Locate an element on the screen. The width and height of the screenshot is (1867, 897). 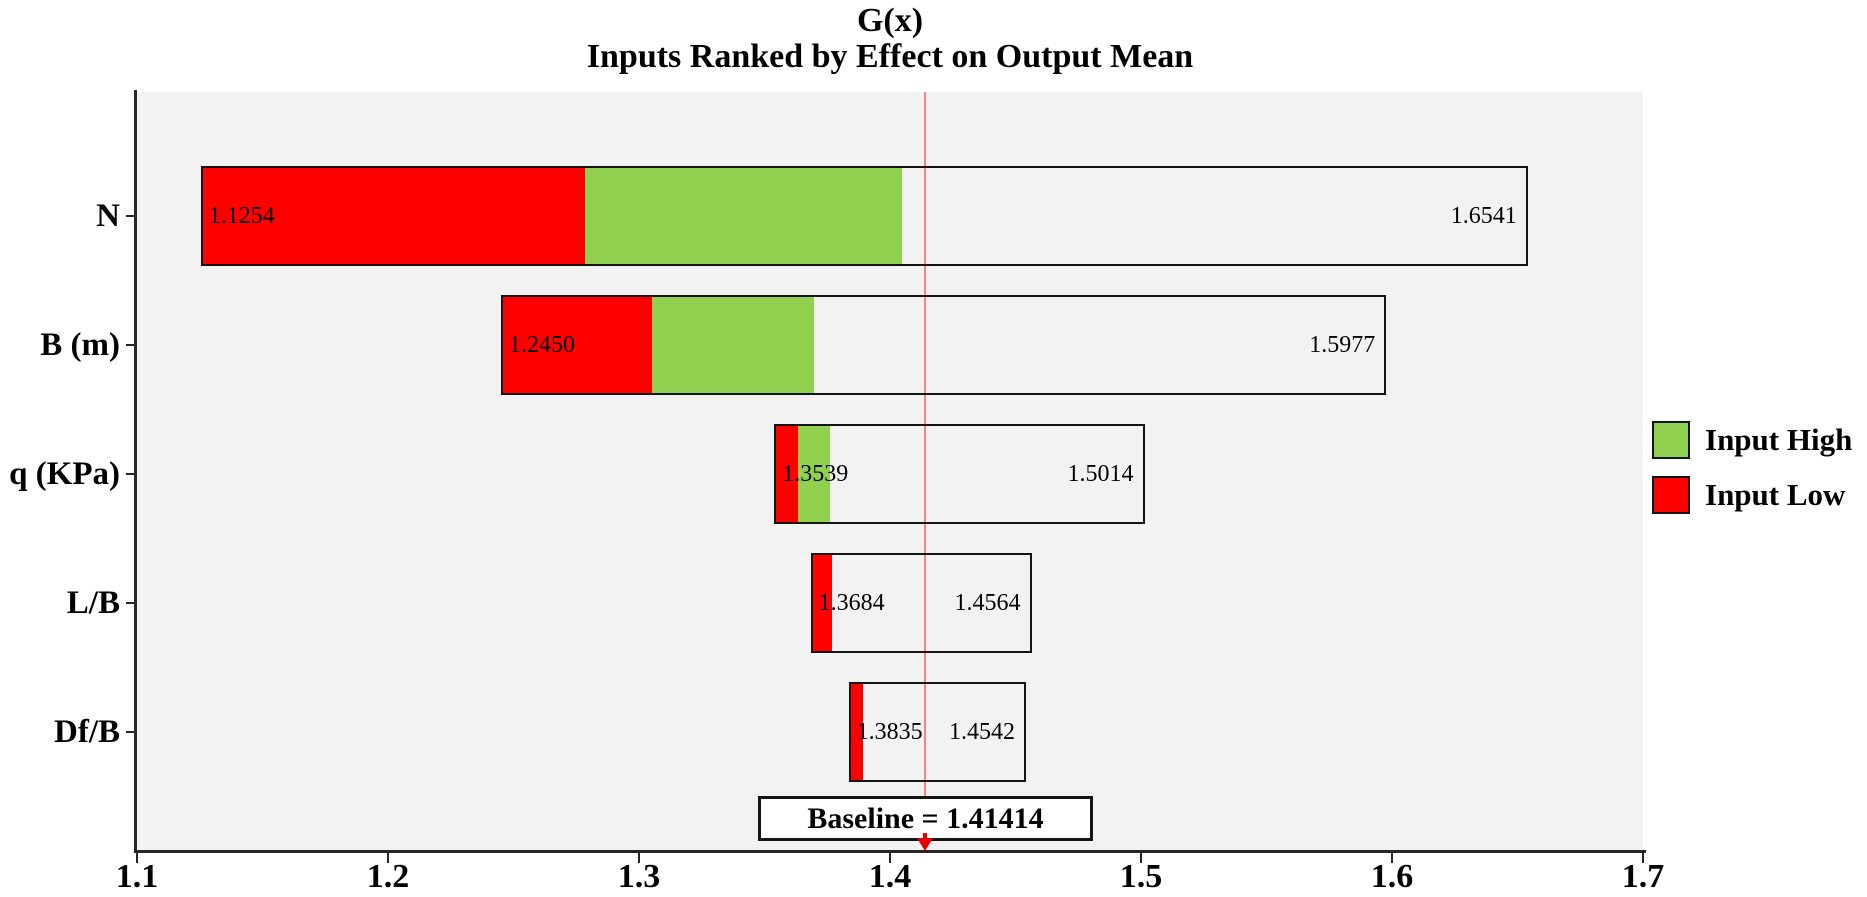
x-axis-spine is located at coordinates (890, 851).